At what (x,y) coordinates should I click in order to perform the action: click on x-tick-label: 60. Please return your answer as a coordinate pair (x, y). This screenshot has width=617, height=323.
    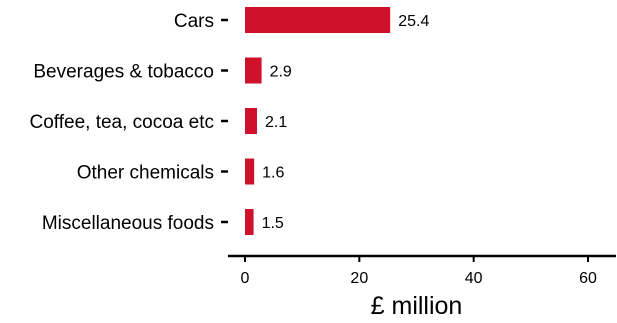
    Looking at the image, I should click on (588, 278).